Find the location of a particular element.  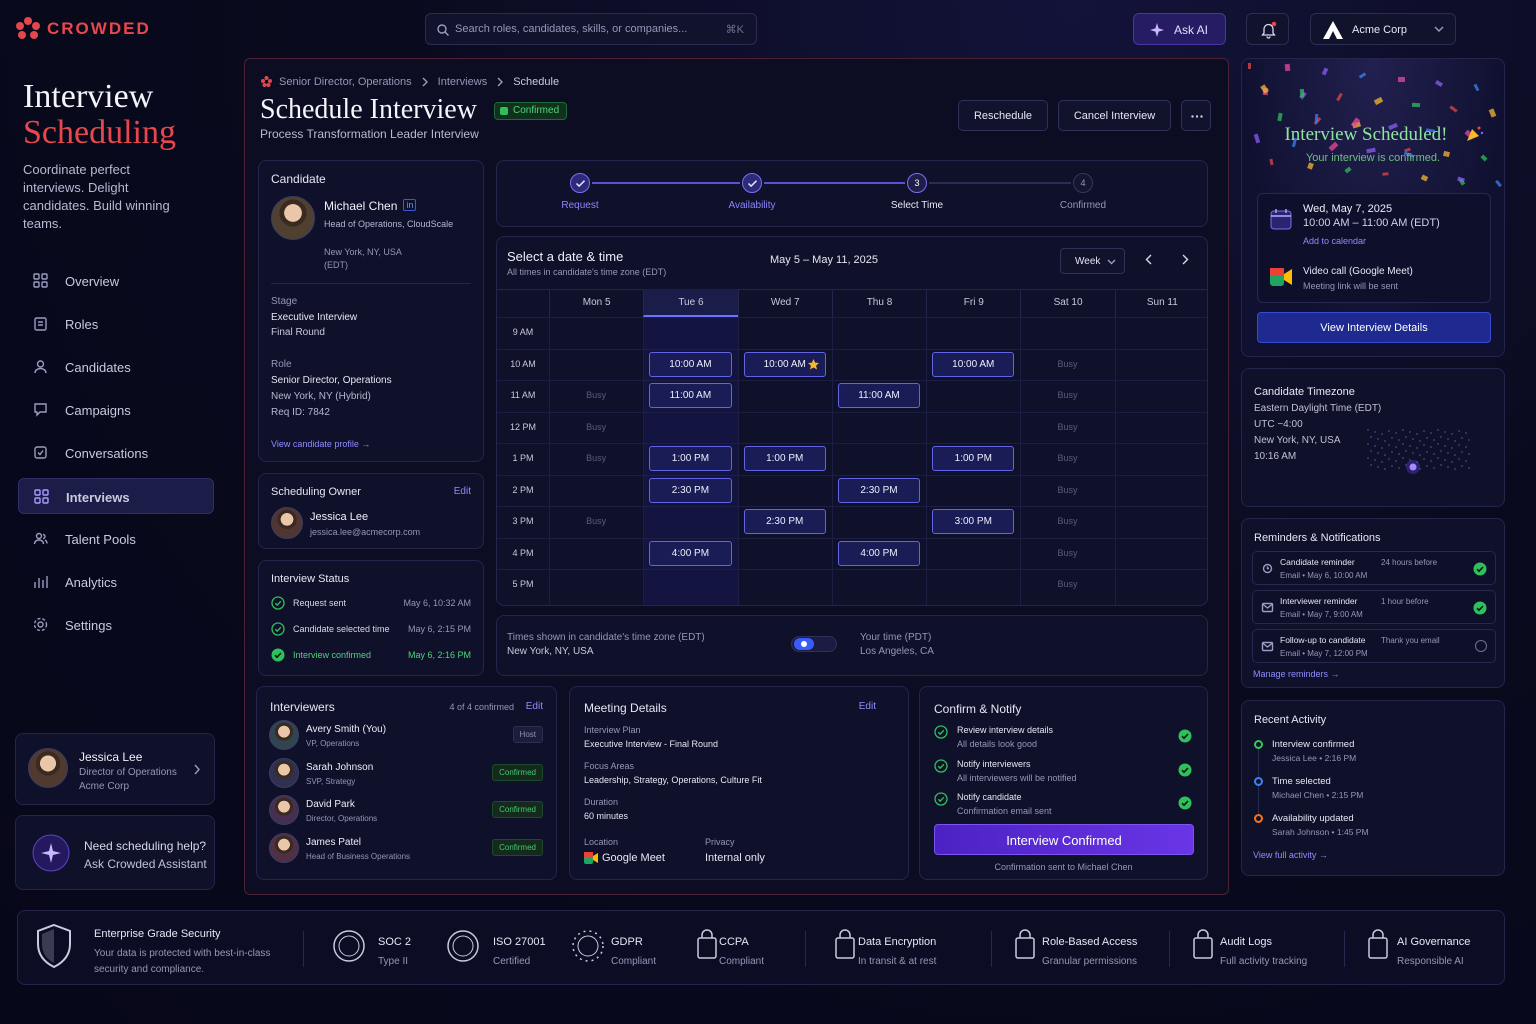

profile-link: View candidate profile → is located at coordinates (321, 444).